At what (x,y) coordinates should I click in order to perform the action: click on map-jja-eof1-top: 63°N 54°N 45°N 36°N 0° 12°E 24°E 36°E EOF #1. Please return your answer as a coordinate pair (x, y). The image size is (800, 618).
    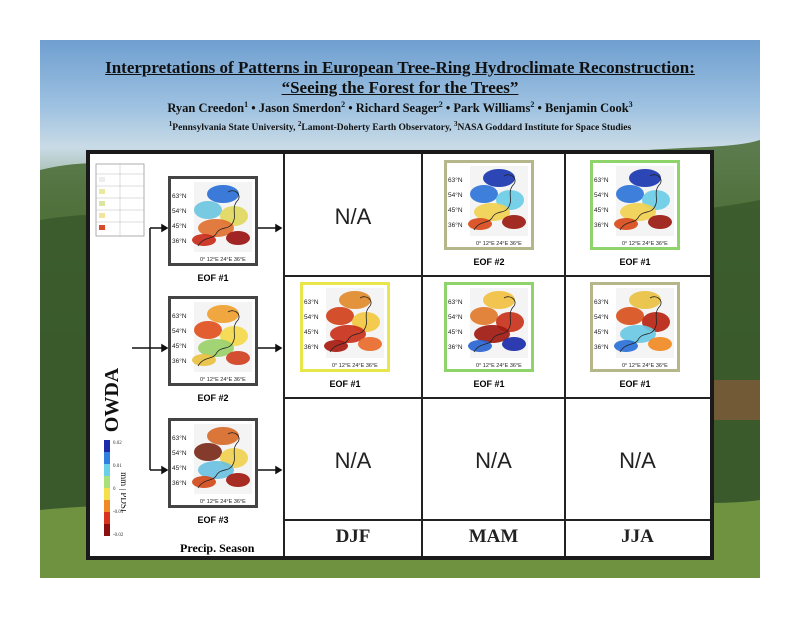
    Looking at the image, I should click on (635, 213).